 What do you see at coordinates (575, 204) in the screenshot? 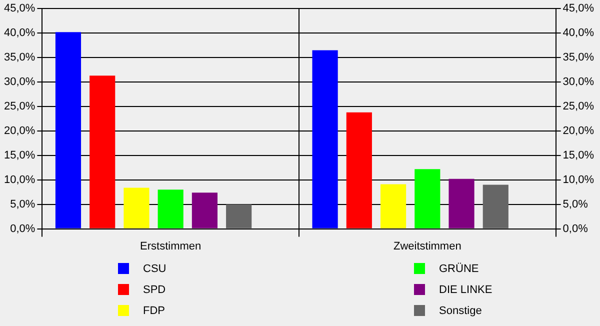
I see `y2-tick-label: 5,0%` at bounding box center [575, 204].